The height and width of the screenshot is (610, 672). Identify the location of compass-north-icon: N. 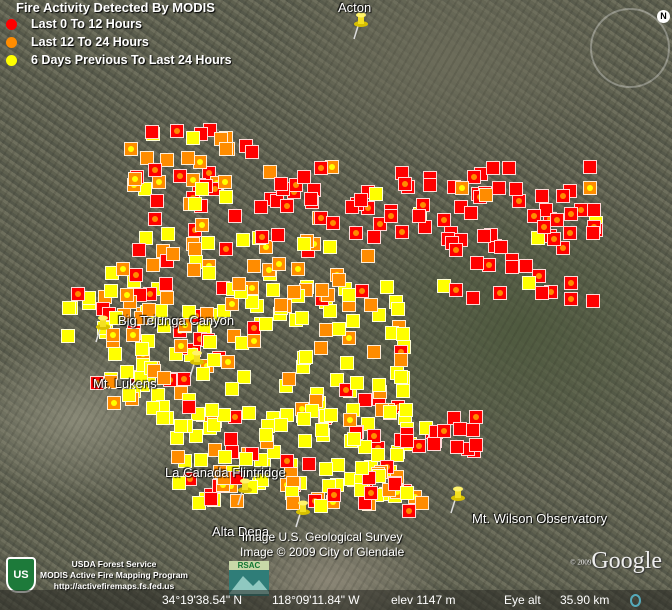
(663, 16).